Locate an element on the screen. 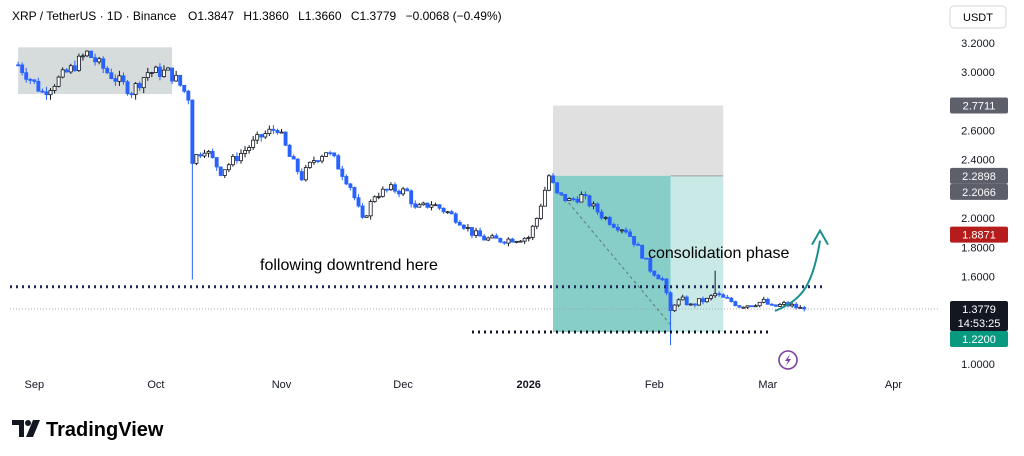 This screenshot has width=1024, height=456. x-tick-label: Apr is located at coordinates (893, 385).